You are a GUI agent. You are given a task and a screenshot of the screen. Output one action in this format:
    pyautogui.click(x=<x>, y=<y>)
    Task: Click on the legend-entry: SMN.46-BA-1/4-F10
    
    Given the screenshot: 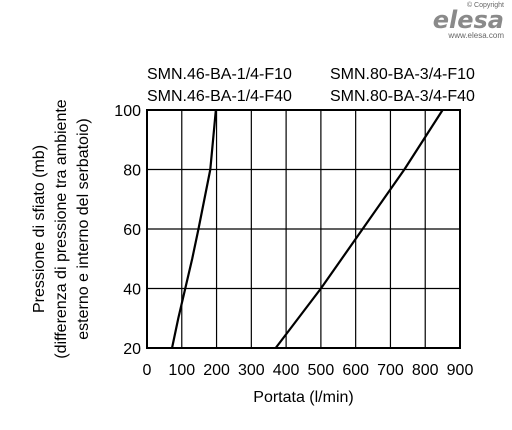 What is the action you would take?
    pyautogui.click(x=219, y=74)
    